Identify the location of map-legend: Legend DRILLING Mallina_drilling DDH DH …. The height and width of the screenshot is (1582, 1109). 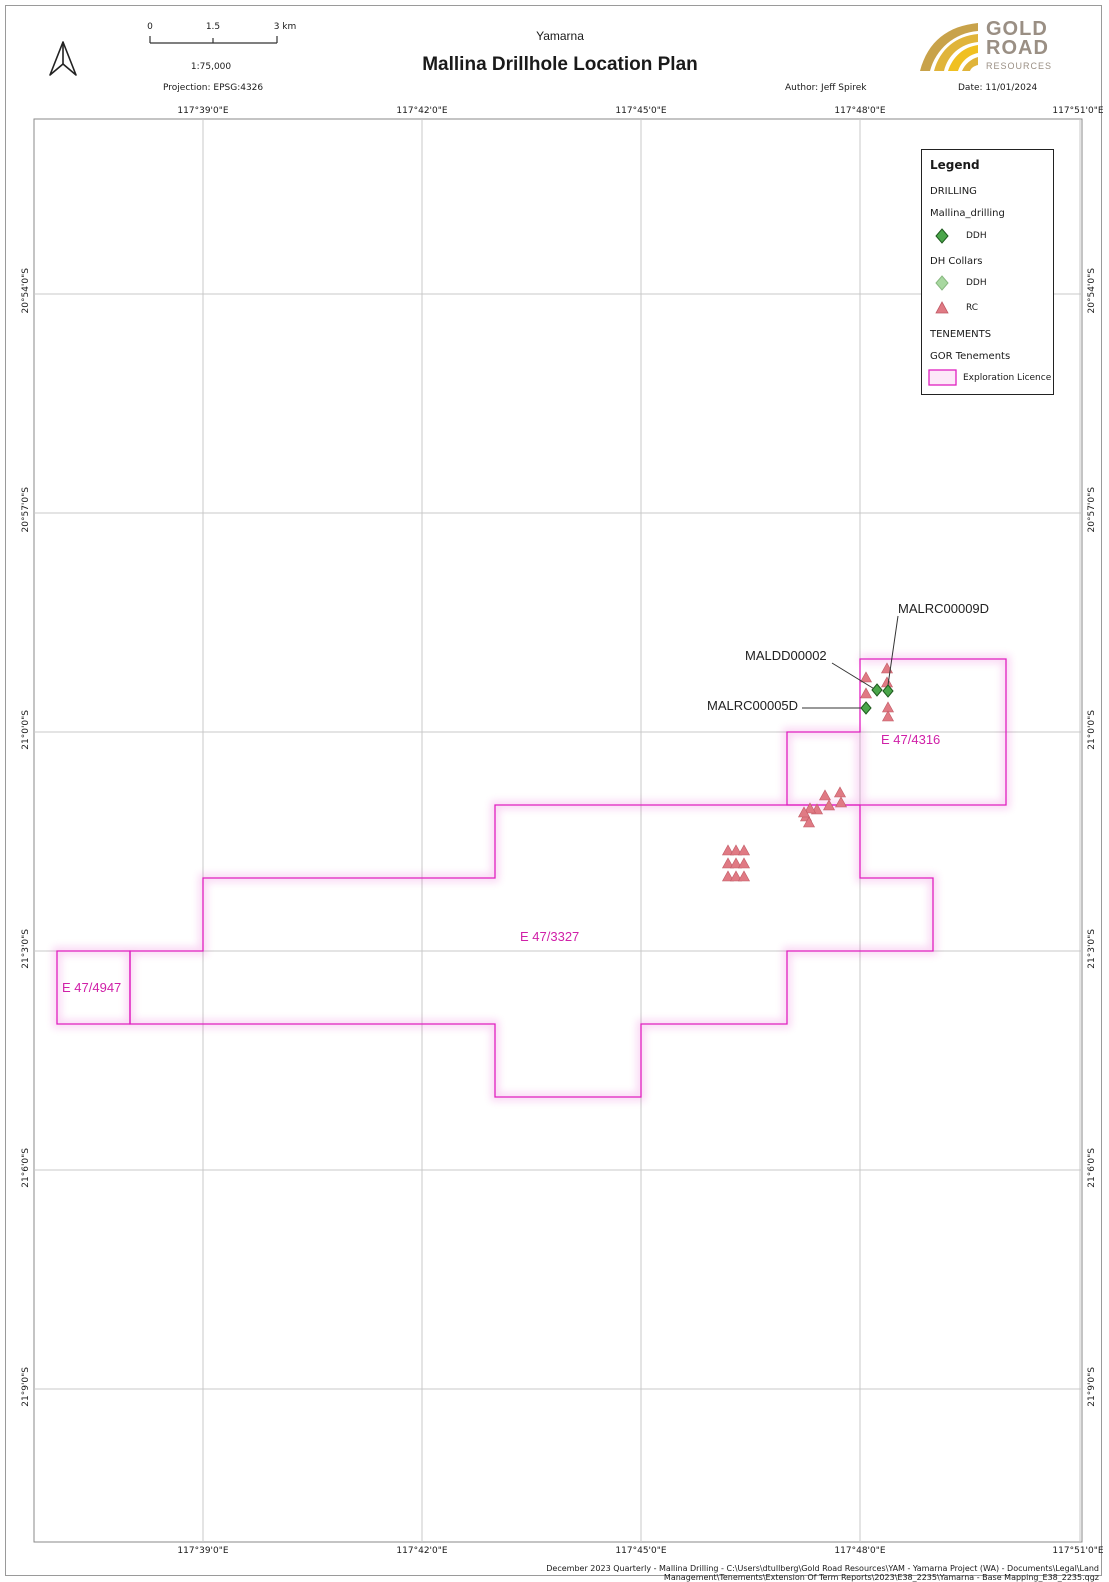
(987, 272).